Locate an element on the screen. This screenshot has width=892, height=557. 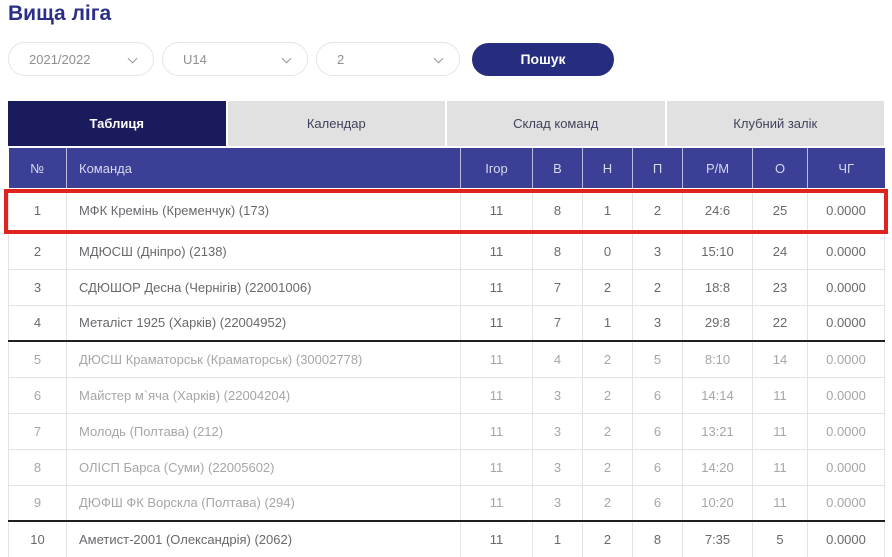
wins-cell: 3 is located at coordinates (557, 467).